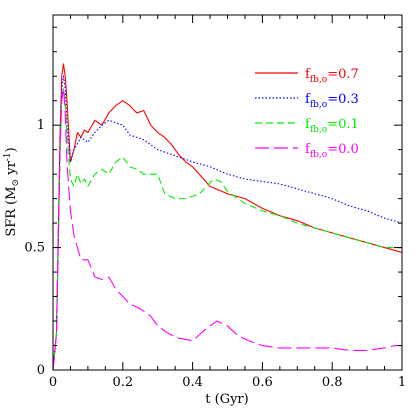 The height and width of the screenshot is (415, 415). Describe the element at coordinates (332, 126) in the screenshot. I see `legend-label-2: ffb,o=0.1` at that location.